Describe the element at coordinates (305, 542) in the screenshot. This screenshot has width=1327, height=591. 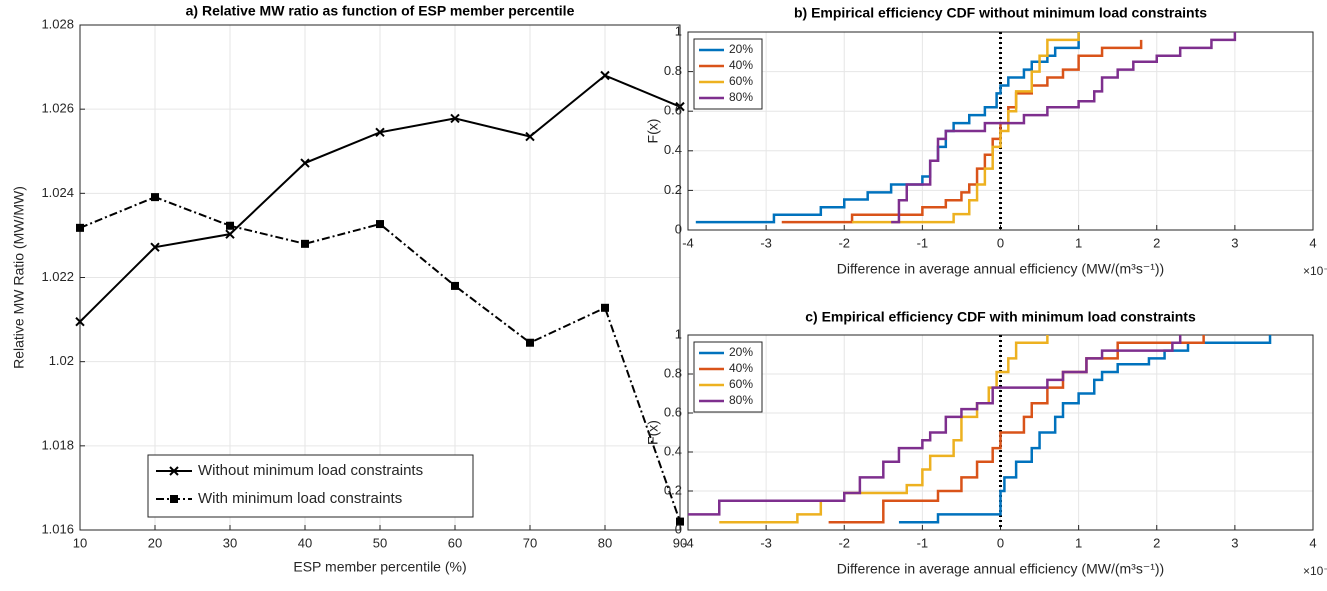
I see `x-tick-label: 40` at that location.